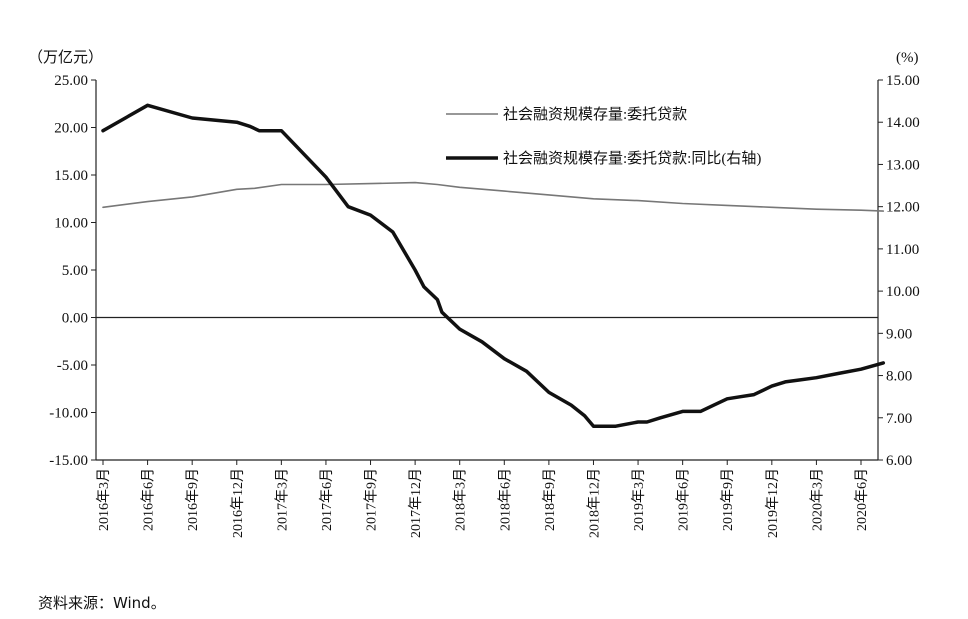 This screenshot has width=968, height=619. Describe the element at coordinates (238, 503) in the screenshot. I see `x-tick-label: 2016年12月` at that location.